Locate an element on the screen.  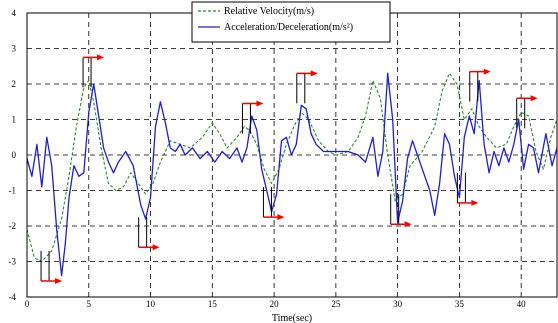
y-tick-label: 1 is located at coordinates (14, 120).